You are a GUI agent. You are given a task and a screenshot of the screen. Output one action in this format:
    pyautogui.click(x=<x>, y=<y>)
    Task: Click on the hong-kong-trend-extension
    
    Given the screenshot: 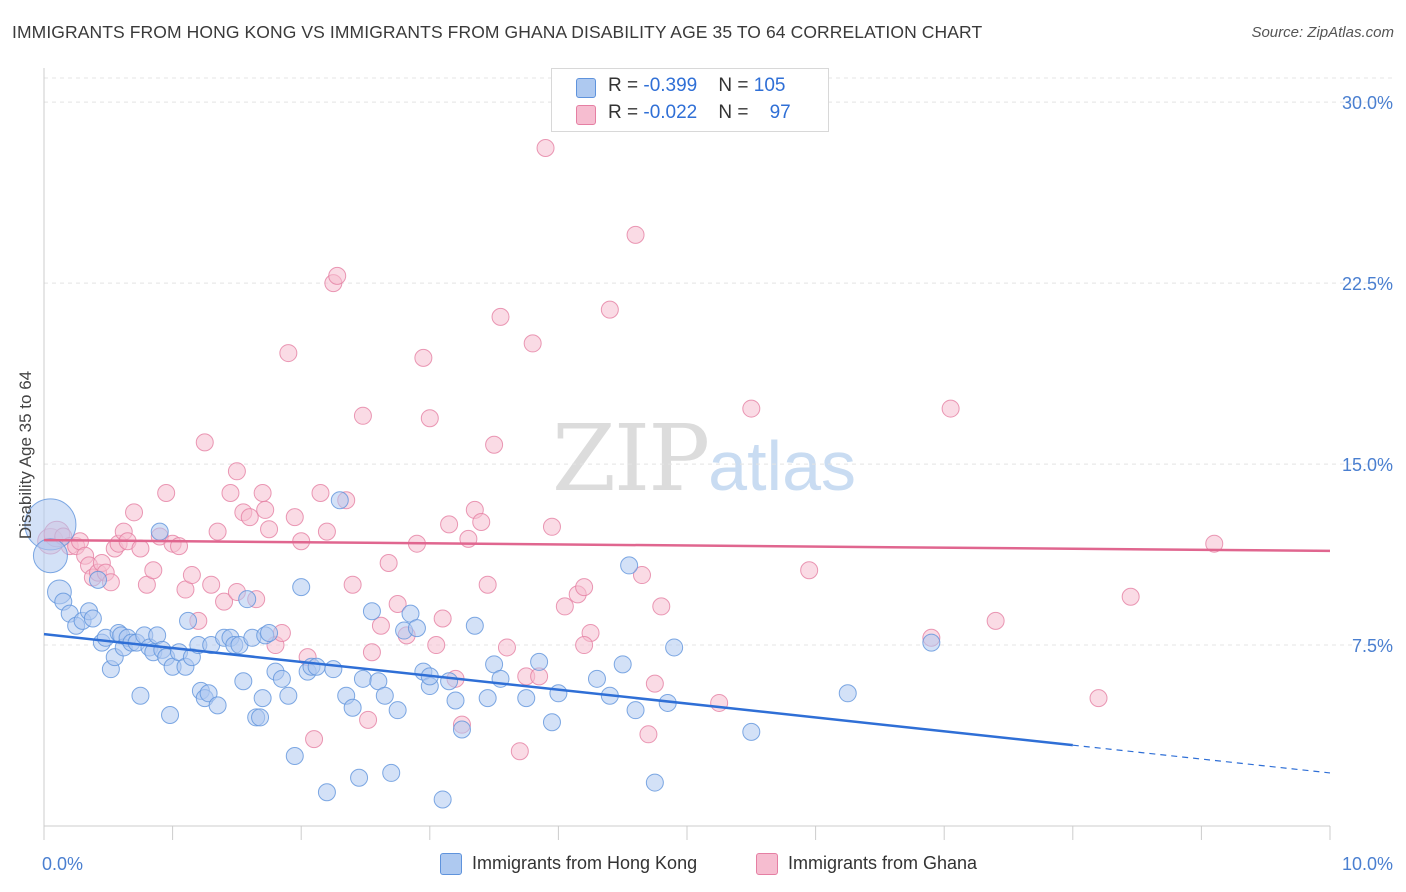 What is the action you would take?
    pyautogui.click(x=1201, y=759)
    